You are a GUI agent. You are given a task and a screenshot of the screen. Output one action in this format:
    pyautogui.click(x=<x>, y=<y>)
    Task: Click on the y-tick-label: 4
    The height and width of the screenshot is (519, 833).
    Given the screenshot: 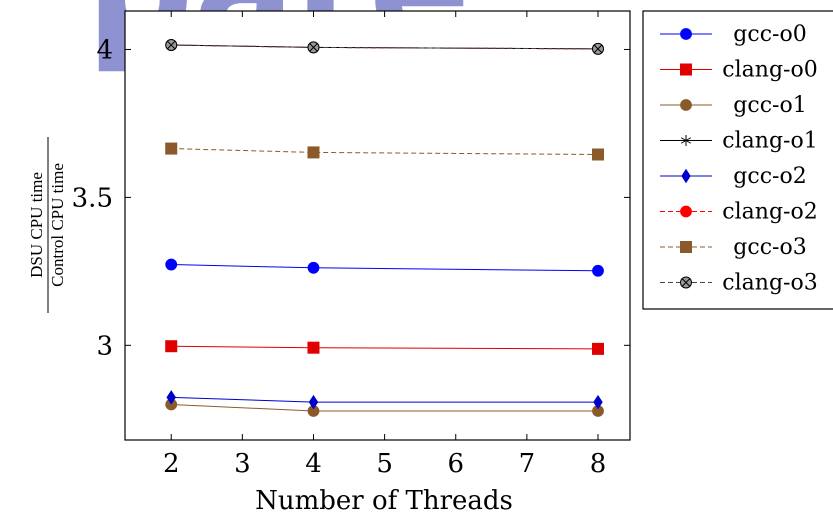 What is the action you would take?
    pyautogui.click(x=104, y=50)
    